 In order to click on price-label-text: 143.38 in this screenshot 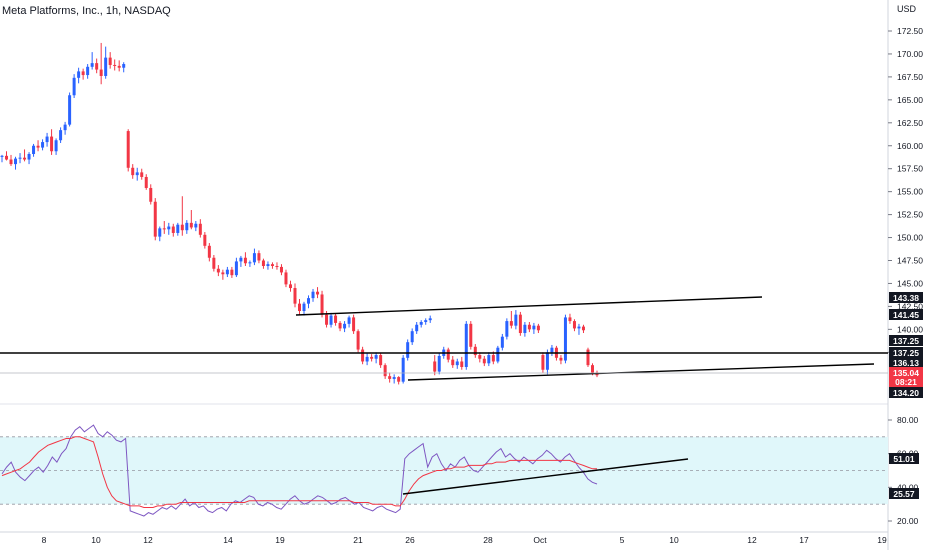, I will do `click(906, 298)`.